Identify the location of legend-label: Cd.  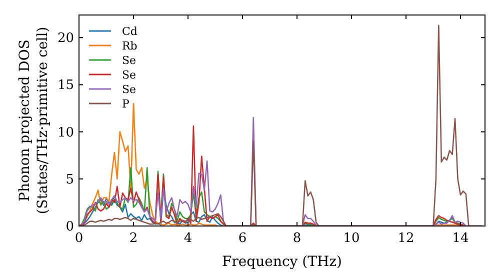
(130, 31).